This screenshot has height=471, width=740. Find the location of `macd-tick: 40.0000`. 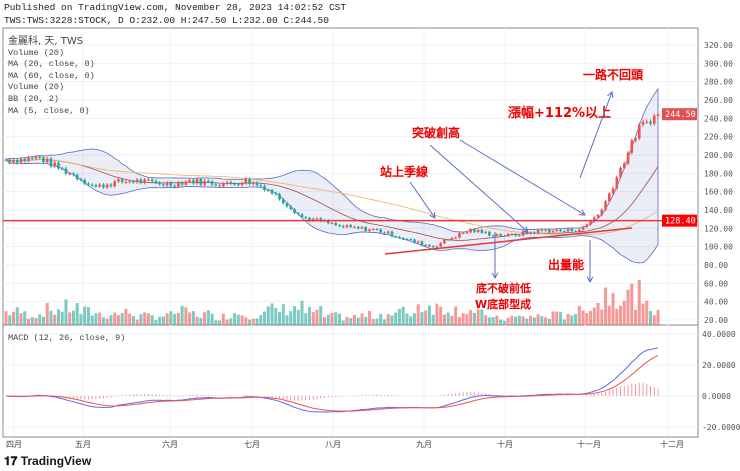

macd-tick: 40.0000 is located at coordinates (719, 334).